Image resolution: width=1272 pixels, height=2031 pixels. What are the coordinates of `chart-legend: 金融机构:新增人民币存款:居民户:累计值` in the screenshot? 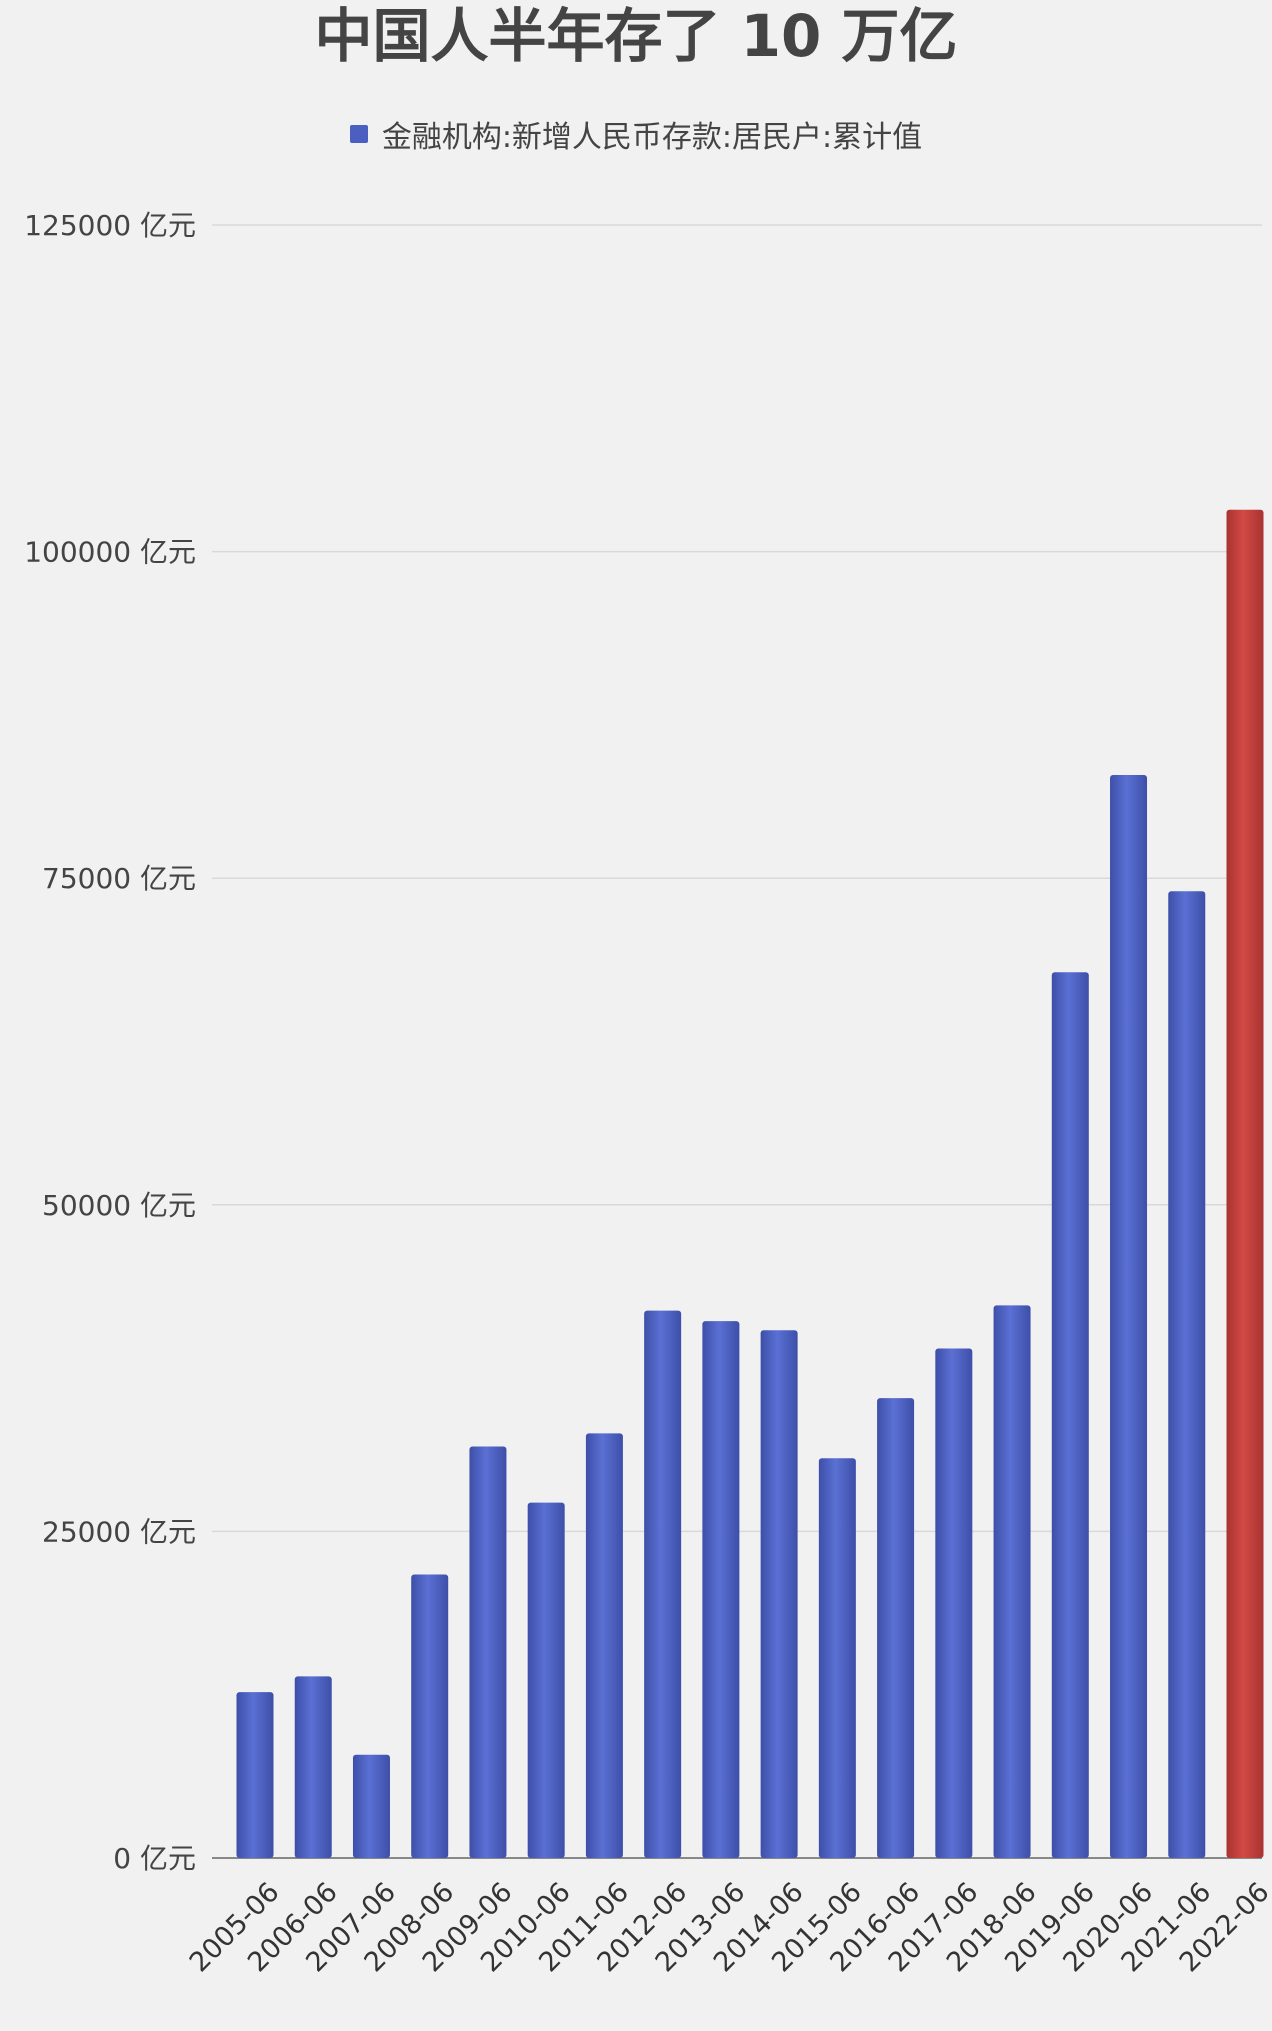 It's located at (636, 134).